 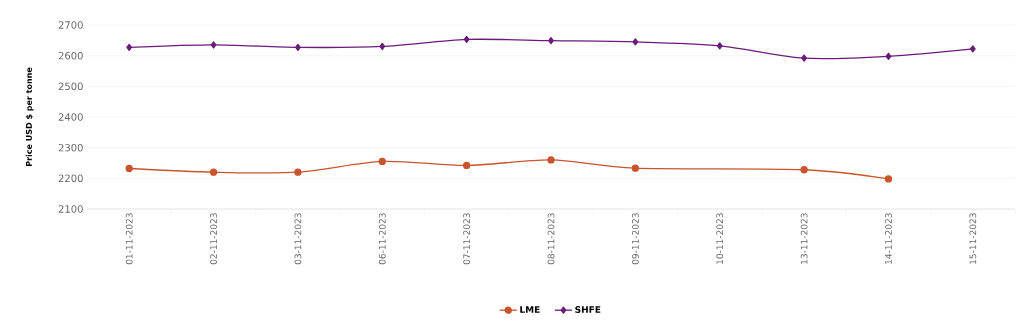 What do you see at coordinates (70, 117) in the screenshot?
I see `y-tick-label: 2400` at bounding box center [70, 117].